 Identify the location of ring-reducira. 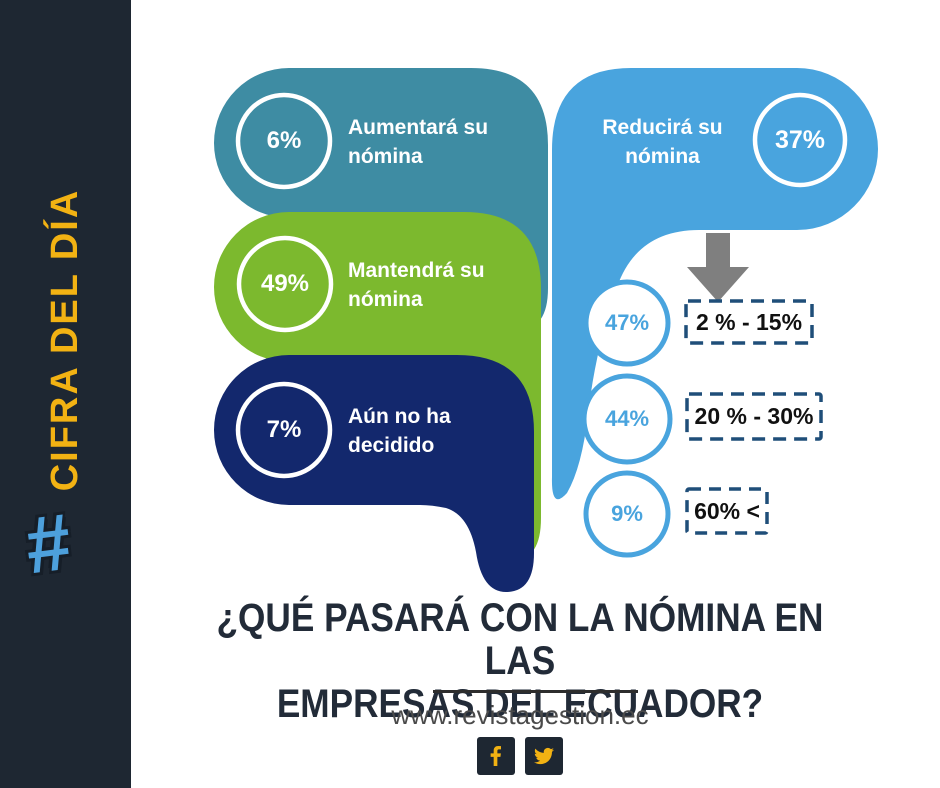
(800, 140).